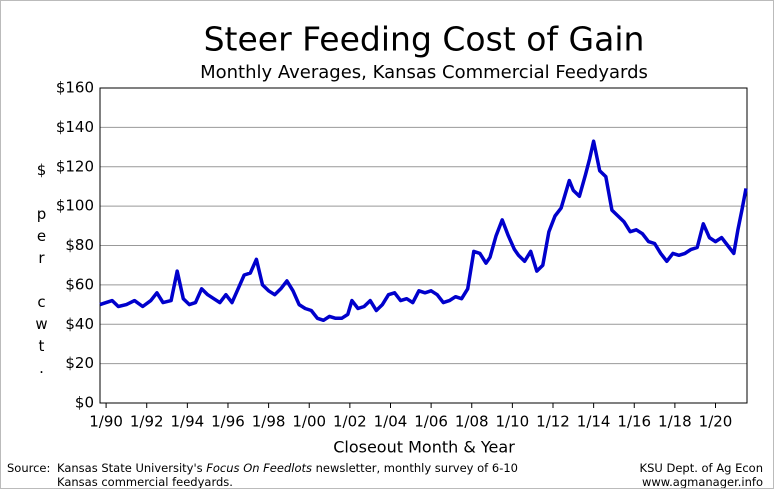 The width and height of the screenshot is (774, 489). I want to click on credit-line: KSU Dept. of Ag Econ, so click(701, 468).